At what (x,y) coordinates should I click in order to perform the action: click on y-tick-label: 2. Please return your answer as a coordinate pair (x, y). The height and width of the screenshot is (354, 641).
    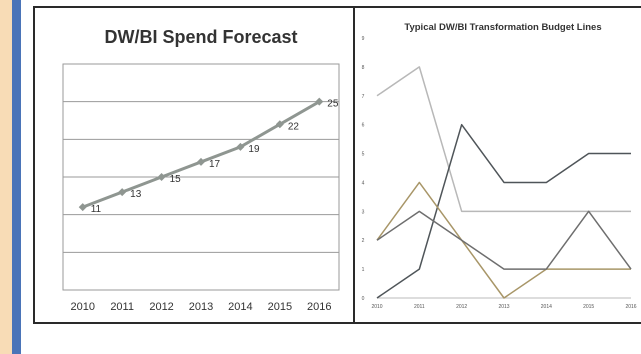
    Looking at the image, I should click on (363, 241).